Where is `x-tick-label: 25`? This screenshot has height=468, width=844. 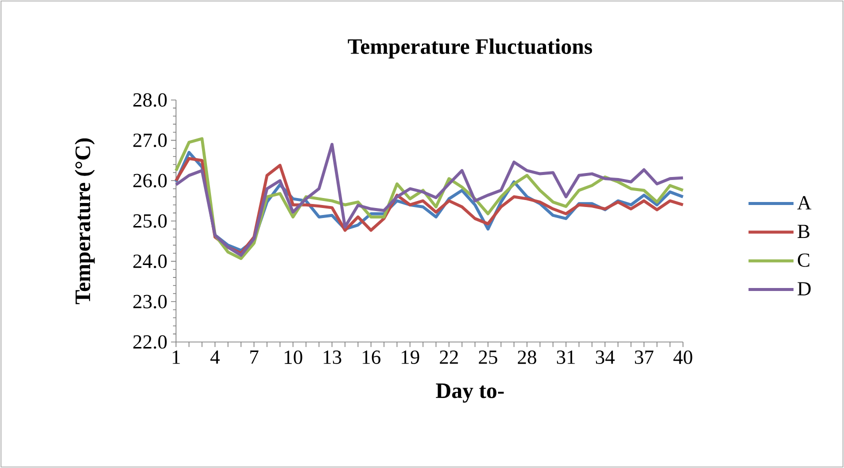 x-tick-label: 25 is located at coordinates (488, 357).